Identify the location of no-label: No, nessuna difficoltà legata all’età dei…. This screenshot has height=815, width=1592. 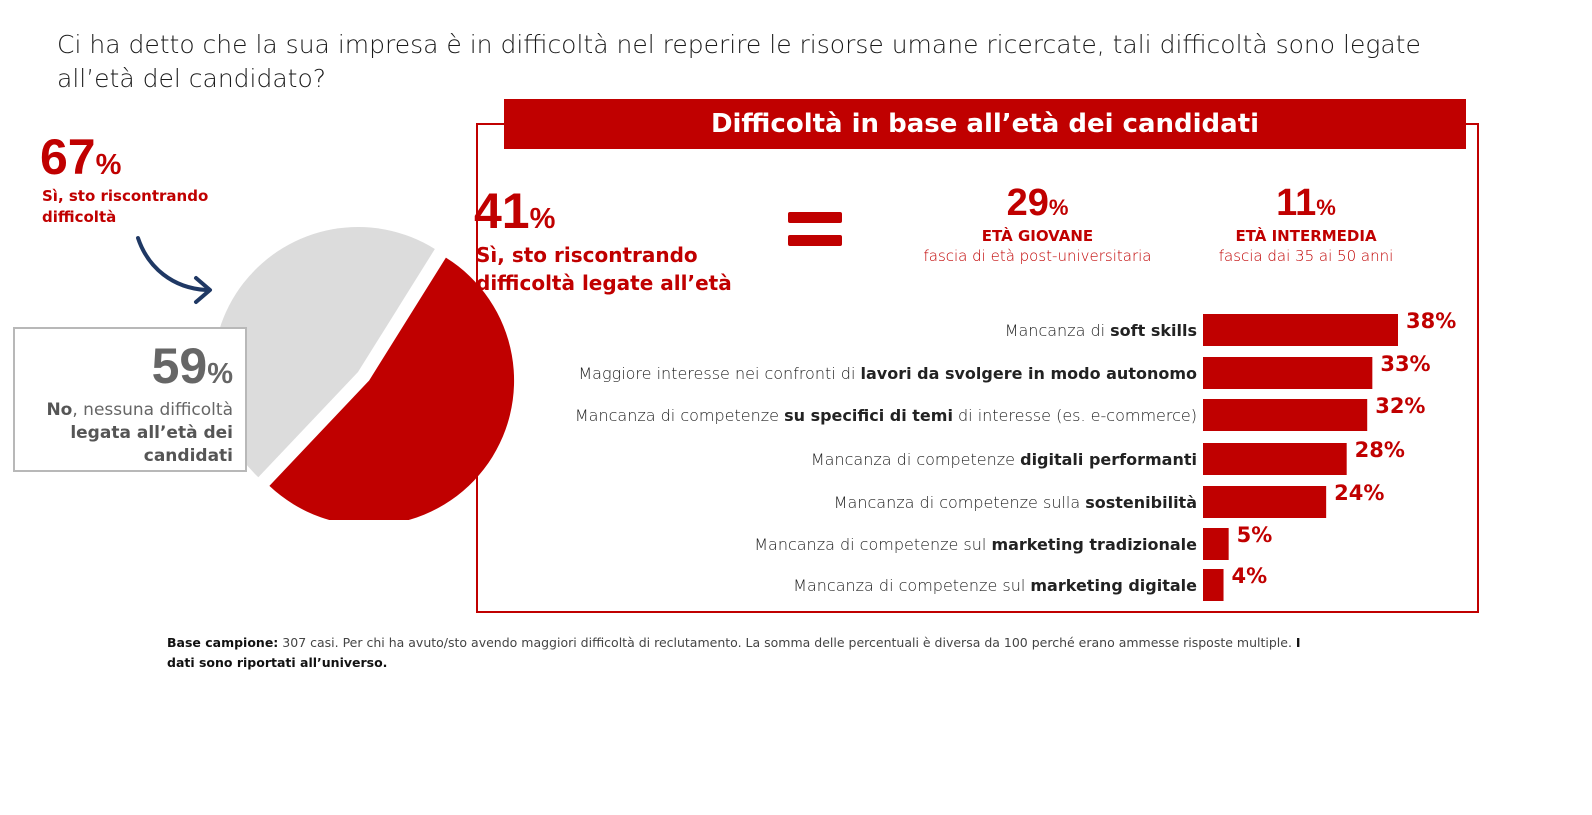
(139, 433).